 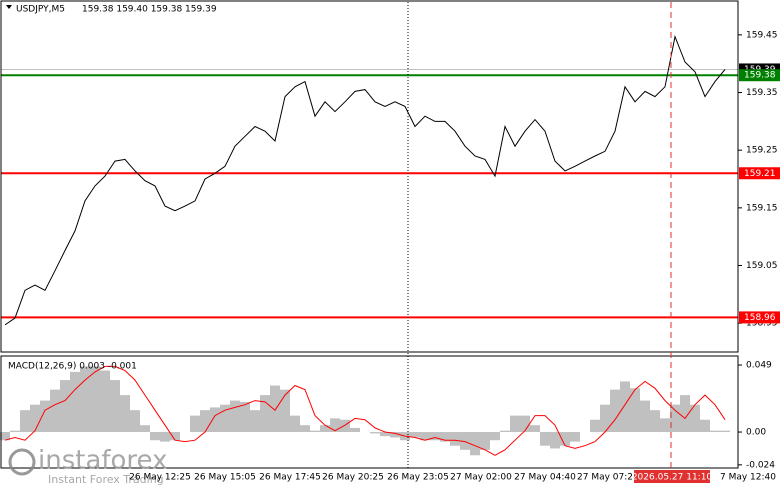 I want to click on y-tick-label: -0.024, so click(x=760, y=465).